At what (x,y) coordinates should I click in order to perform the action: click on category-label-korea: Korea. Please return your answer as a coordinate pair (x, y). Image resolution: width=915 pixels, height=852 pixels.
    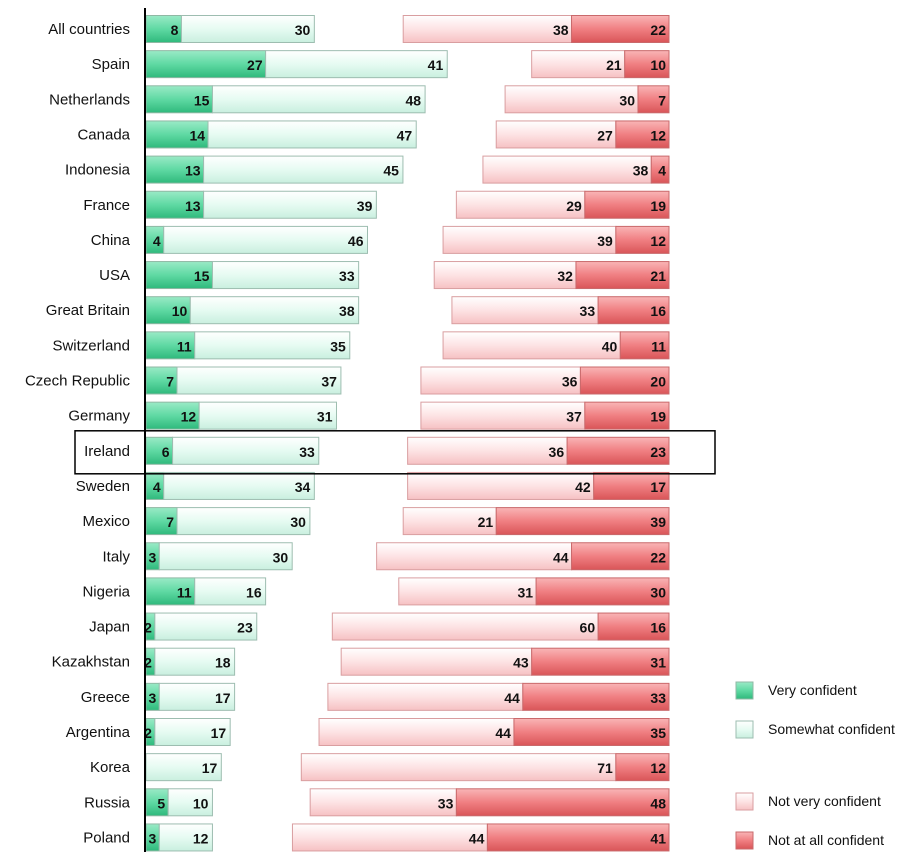
    Looking at the image, I should click on (110, 767).